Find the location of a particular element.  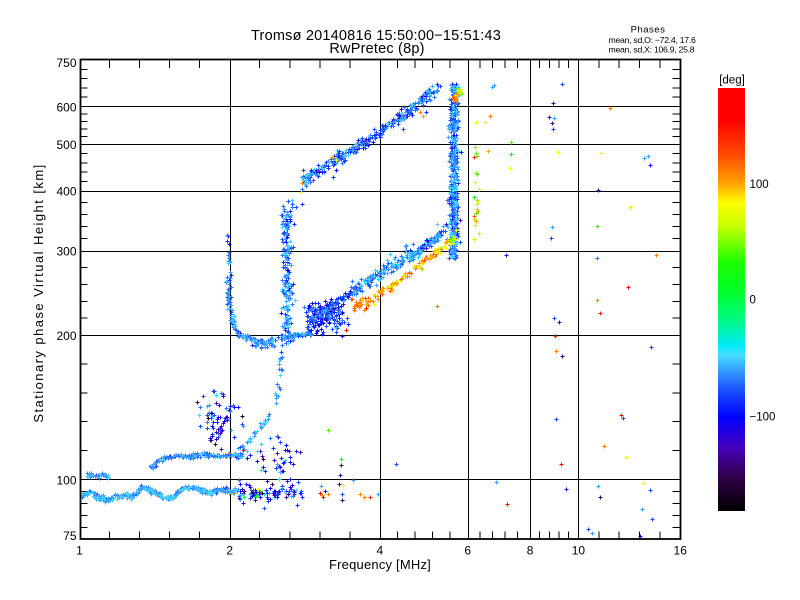

svg-text: Frequency [MHz] is located at coordinates (380, 564).